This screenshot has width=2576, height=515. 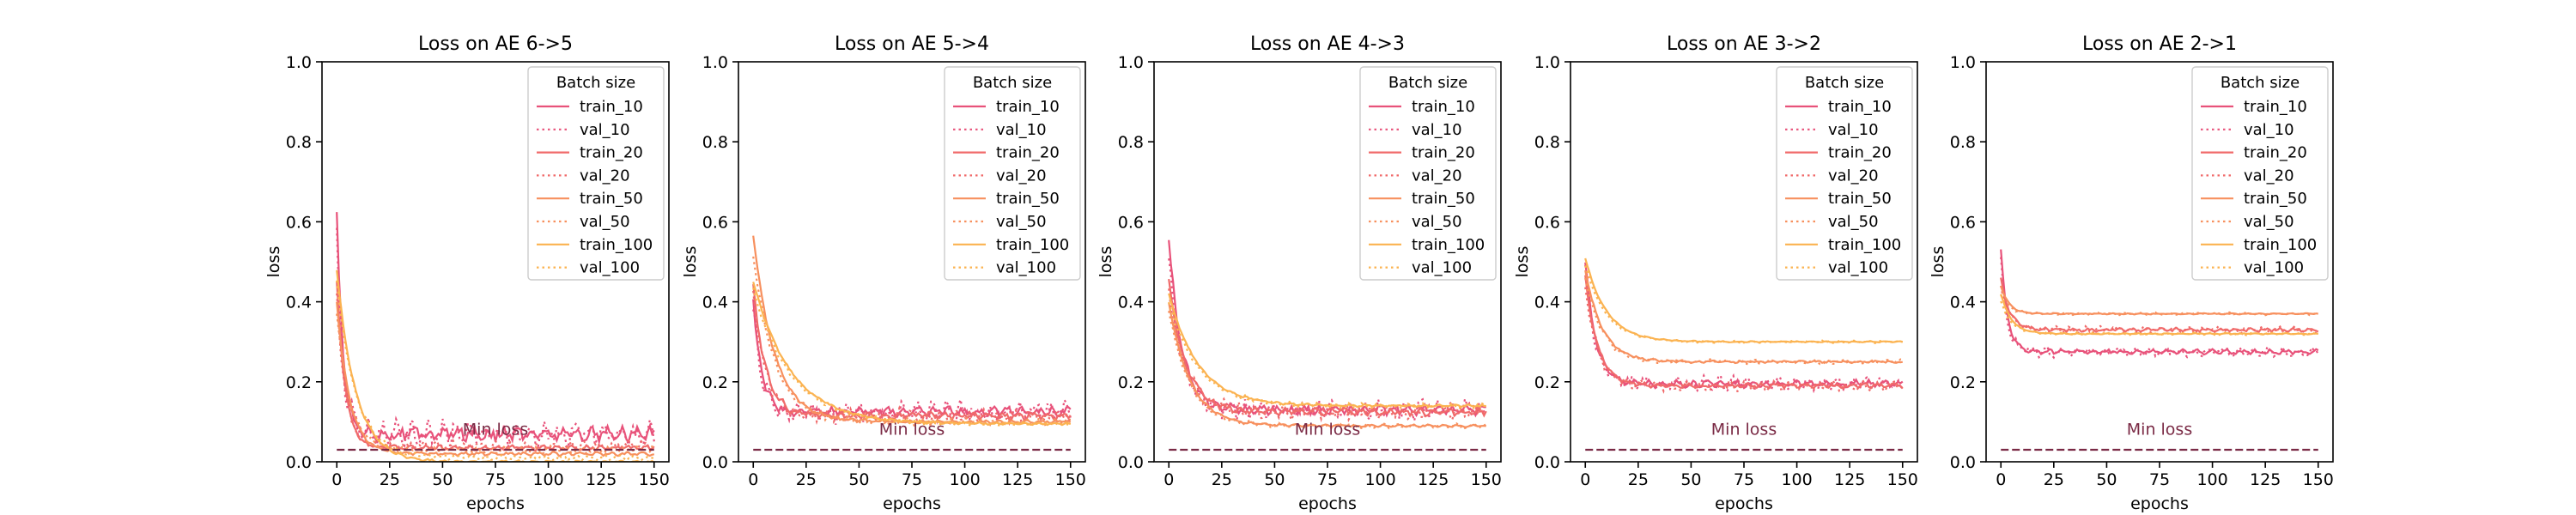 I want to click on chart-title: Loss on AE 4->3, so click(x=1327, y=44).